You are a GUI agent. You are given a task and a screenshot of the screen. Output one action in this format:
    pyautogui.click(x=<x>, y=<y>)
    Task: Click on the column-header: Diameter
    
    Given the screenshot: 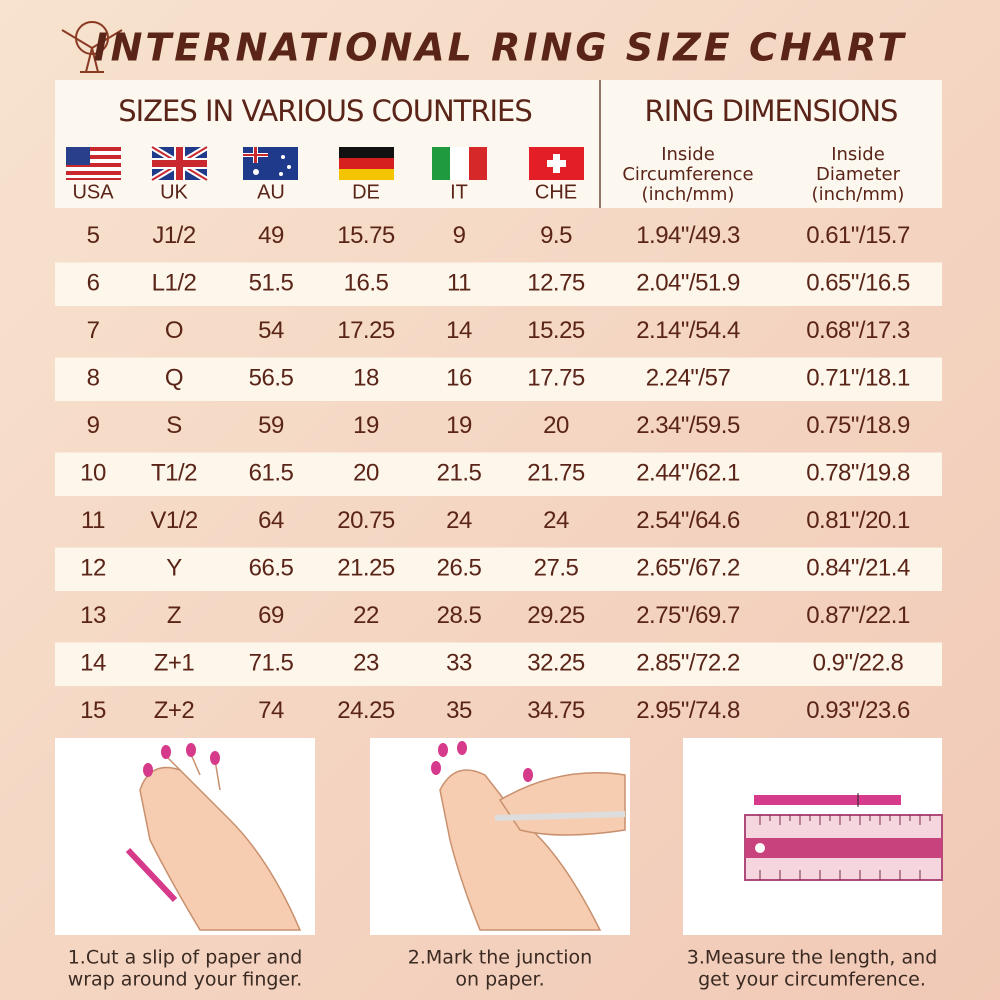 What is the action you would take?
    pyautogui.click(x=858, y=174)
    